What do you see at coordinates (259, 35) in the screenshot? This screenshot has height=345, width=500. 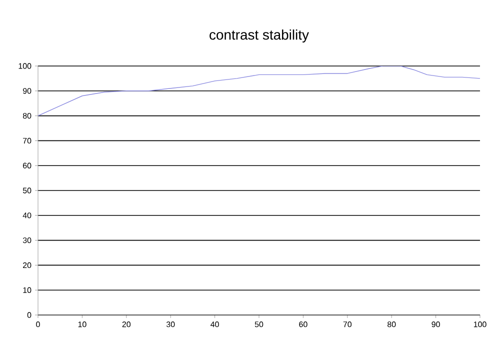 I see `chart-title: contrast stability` at bounding box center [259, 35].